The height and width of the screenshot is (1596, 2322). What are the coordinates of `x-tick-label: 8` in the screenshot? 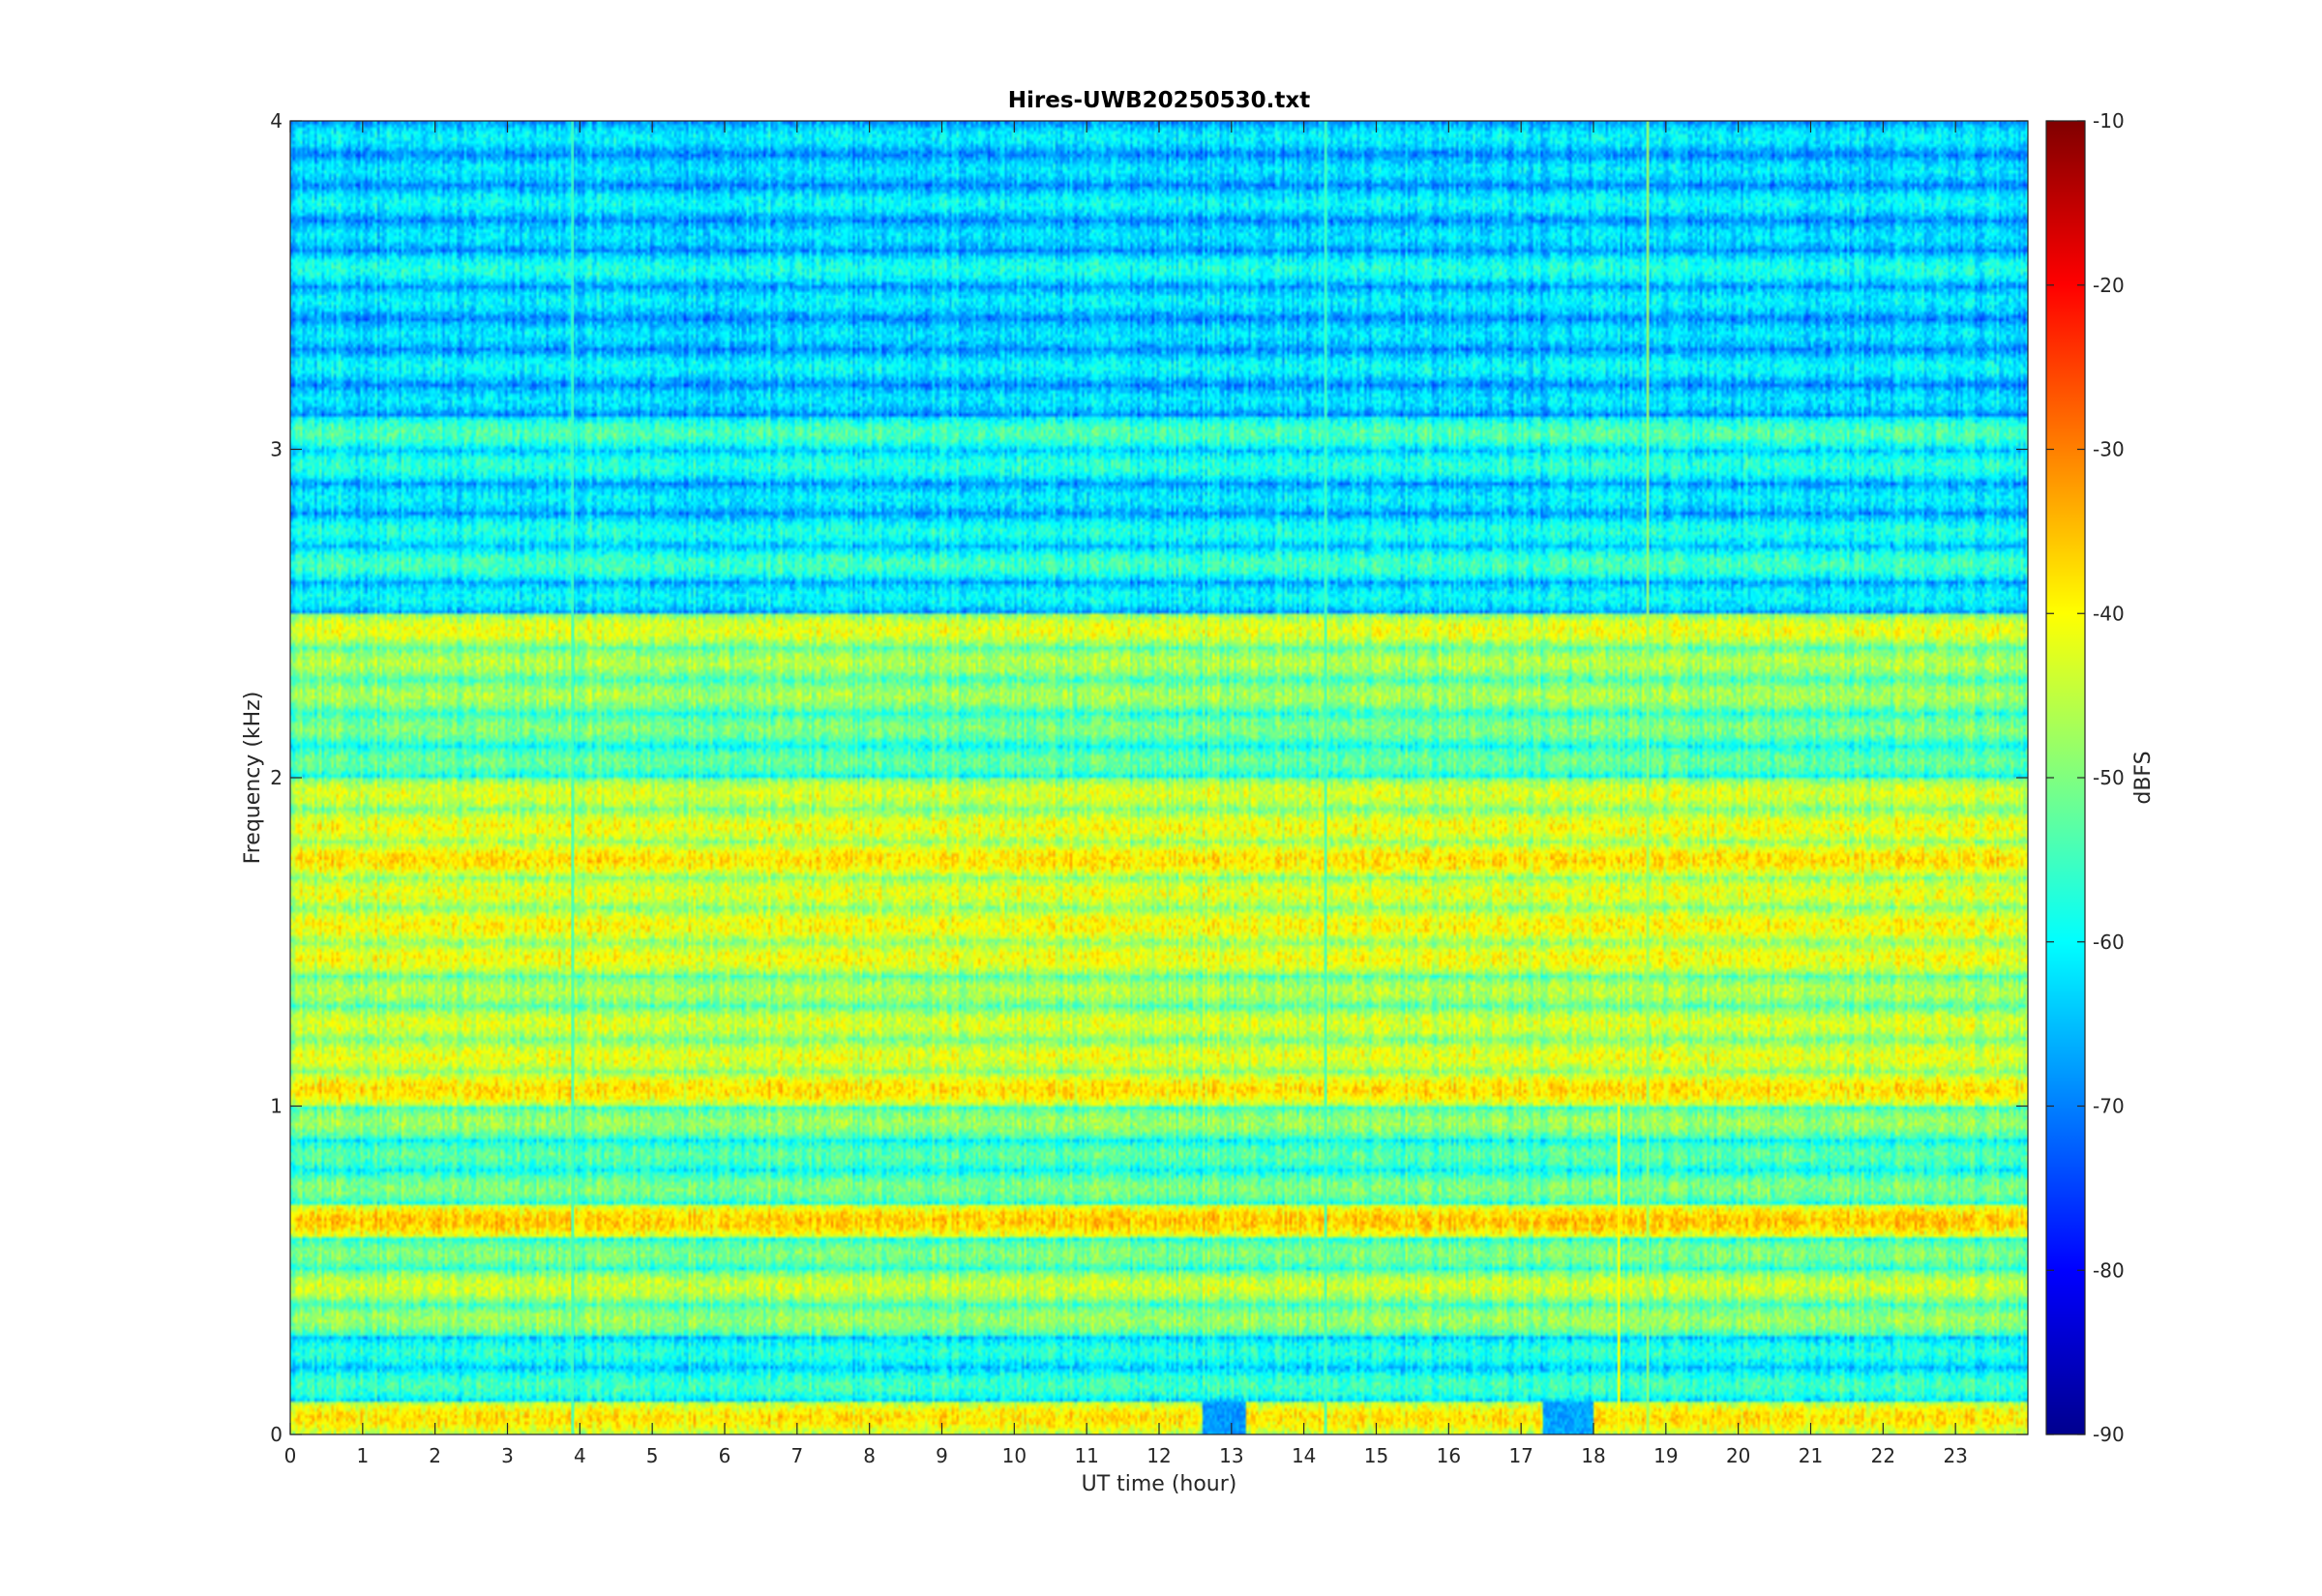 It's located at (869, 1455).